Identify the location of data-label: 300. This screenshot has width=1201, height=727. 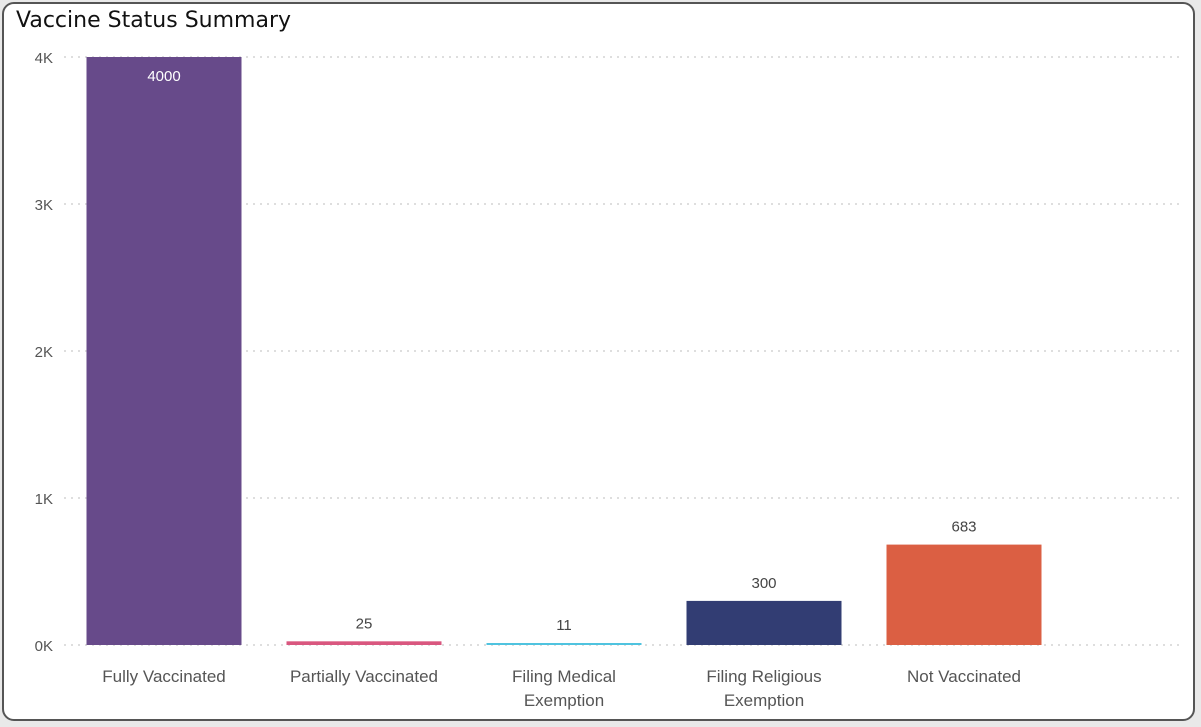
(763, 583).